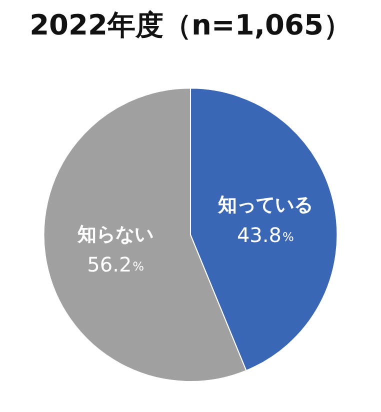  Describe the element at coordinates (265, 235) in the screenshot. I see `data-label: 43.8%` at that location.